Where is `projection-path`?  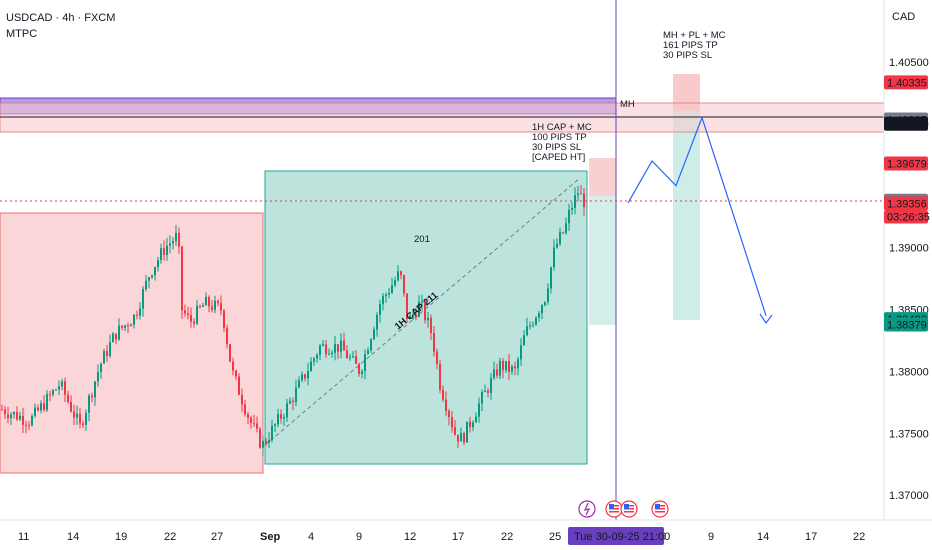 projection-path is located at coordinates (697, 215).